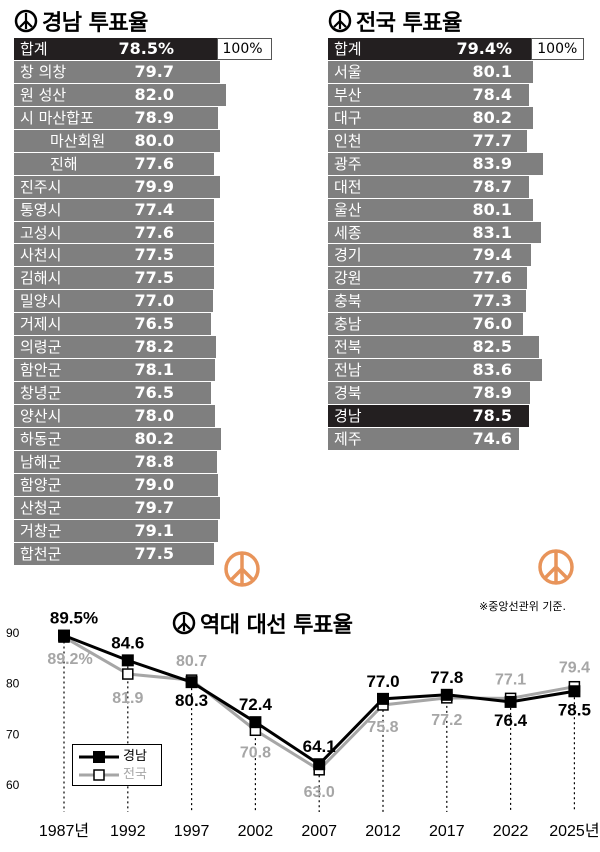  Describe the element at coordinates (41, 255) in the screenshot. I see `region-label: 사천시` at that location.